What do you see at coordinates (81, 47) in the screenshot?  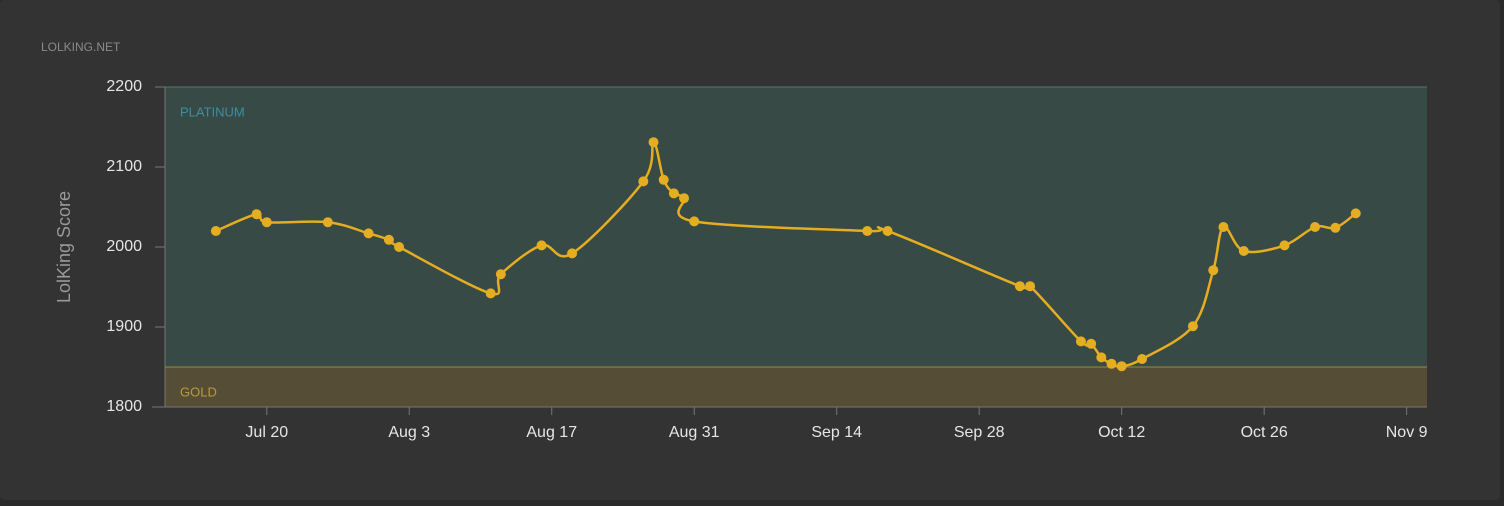 I see `watermark: LOLKING.NET` at bounding box center [81, 47].